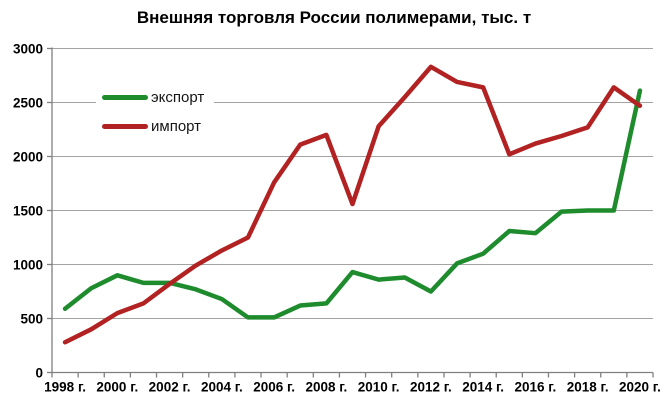 This screenshot has height=407, width=668. Describe the element at coordinates (170, 387) in the screenshot. I see `svg-text: 2002 г.` at that location.